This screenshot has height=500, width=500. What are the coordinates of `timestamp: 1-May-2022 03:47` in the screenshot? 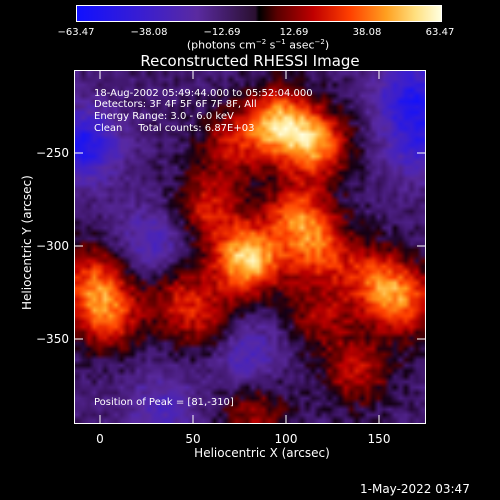 It's located at (415, 489).